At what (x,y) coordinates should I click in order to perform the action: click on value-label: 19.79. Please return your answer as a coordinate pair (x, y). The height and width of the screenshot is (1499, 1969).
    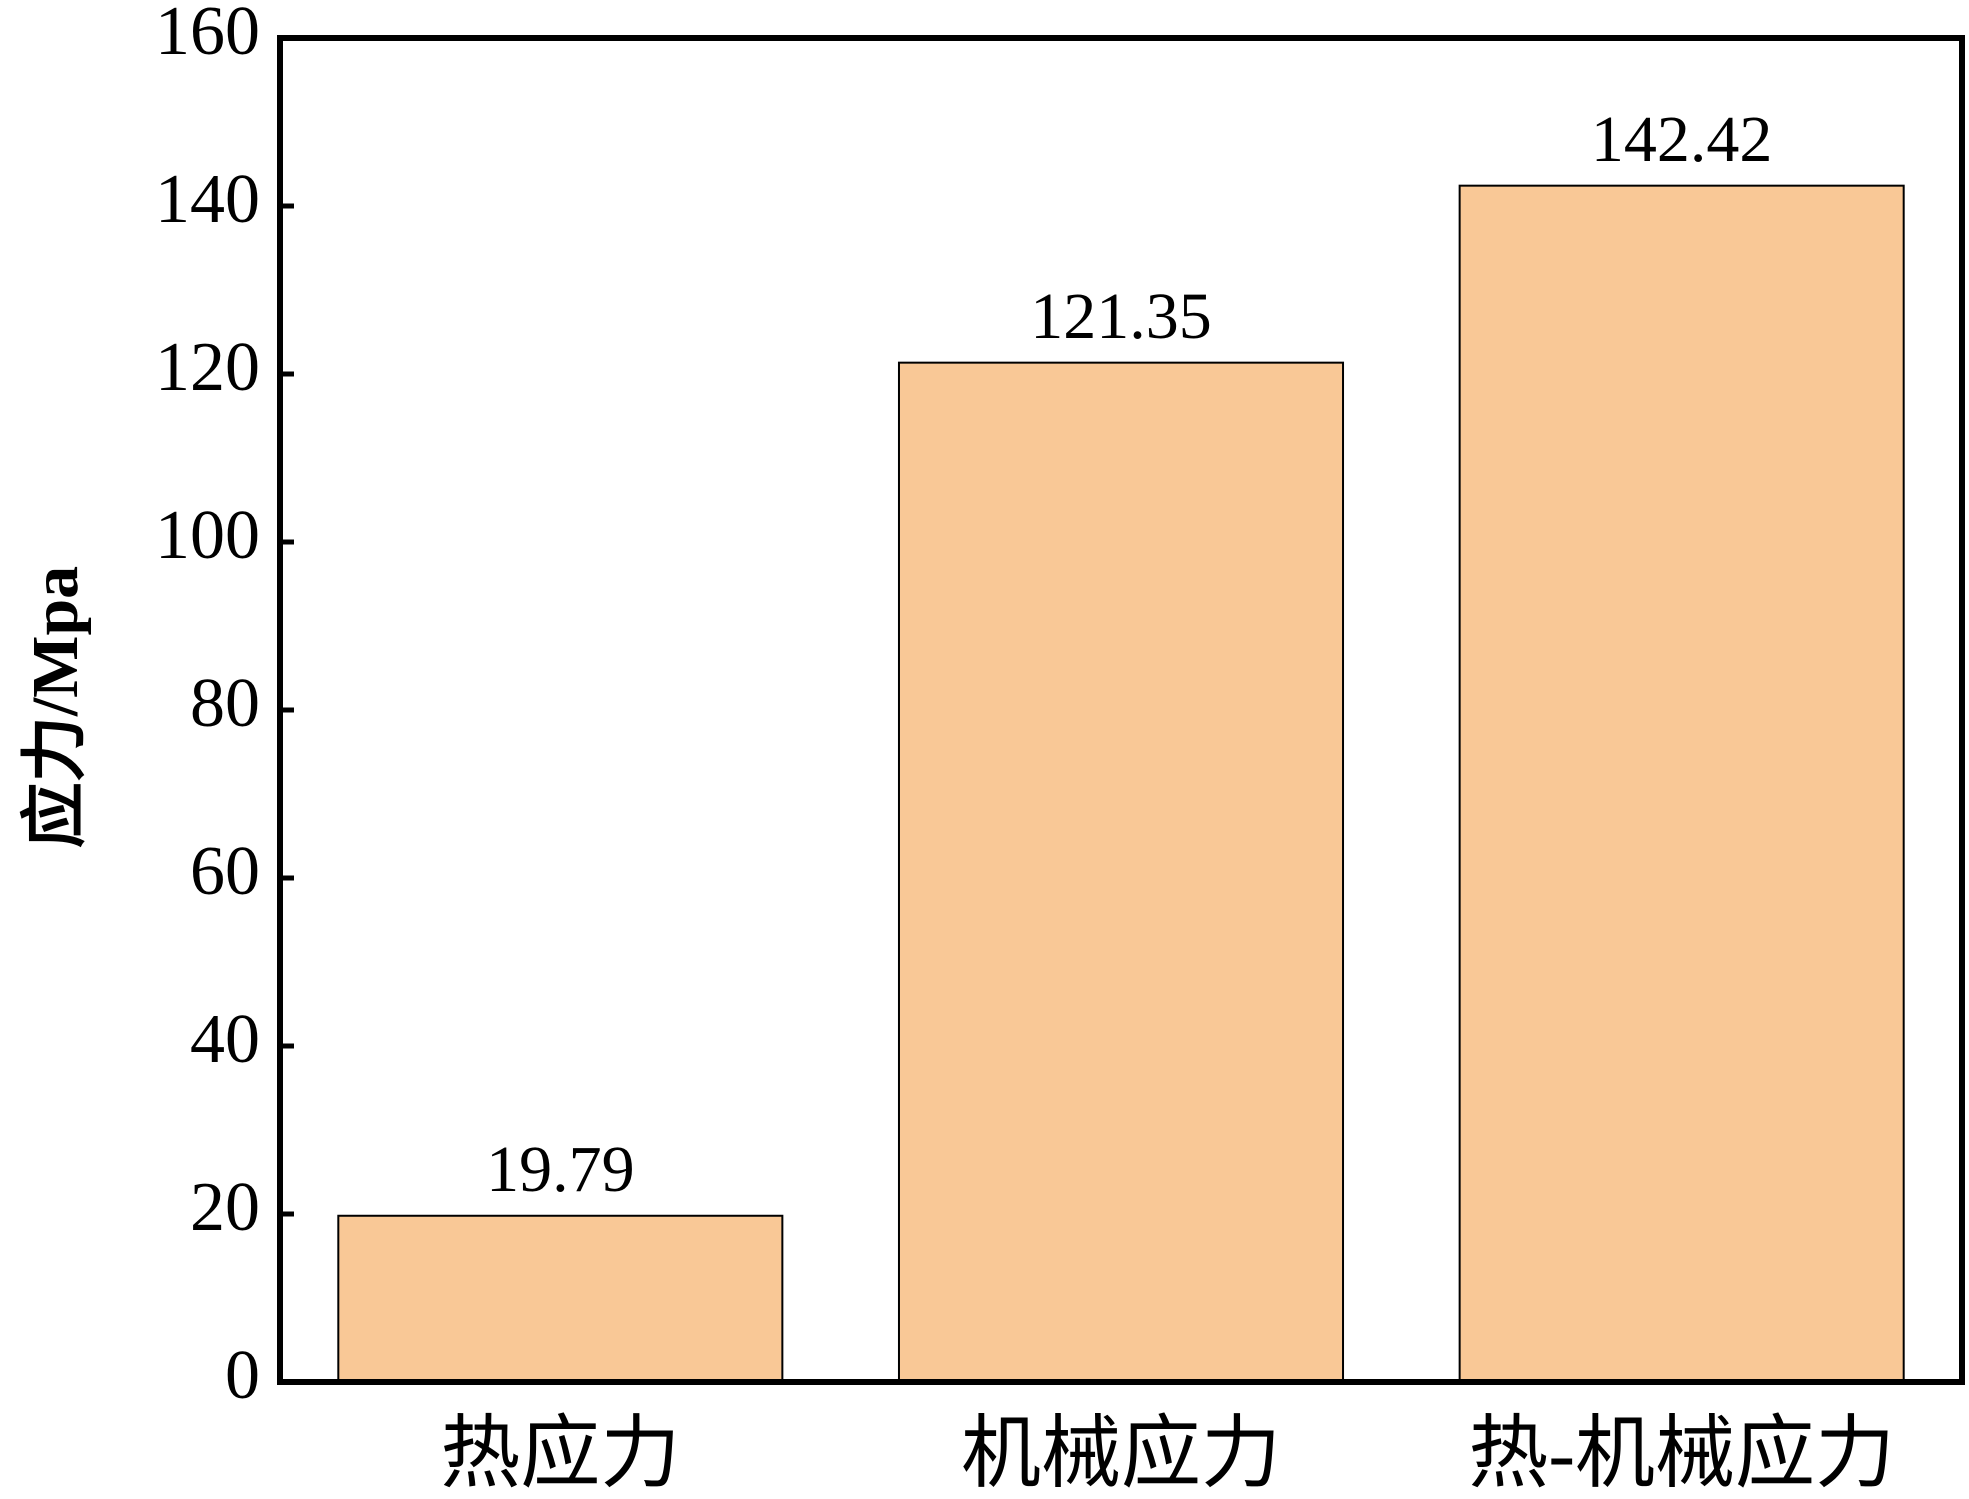
    Looking at the image, I should click on (560, 1169).